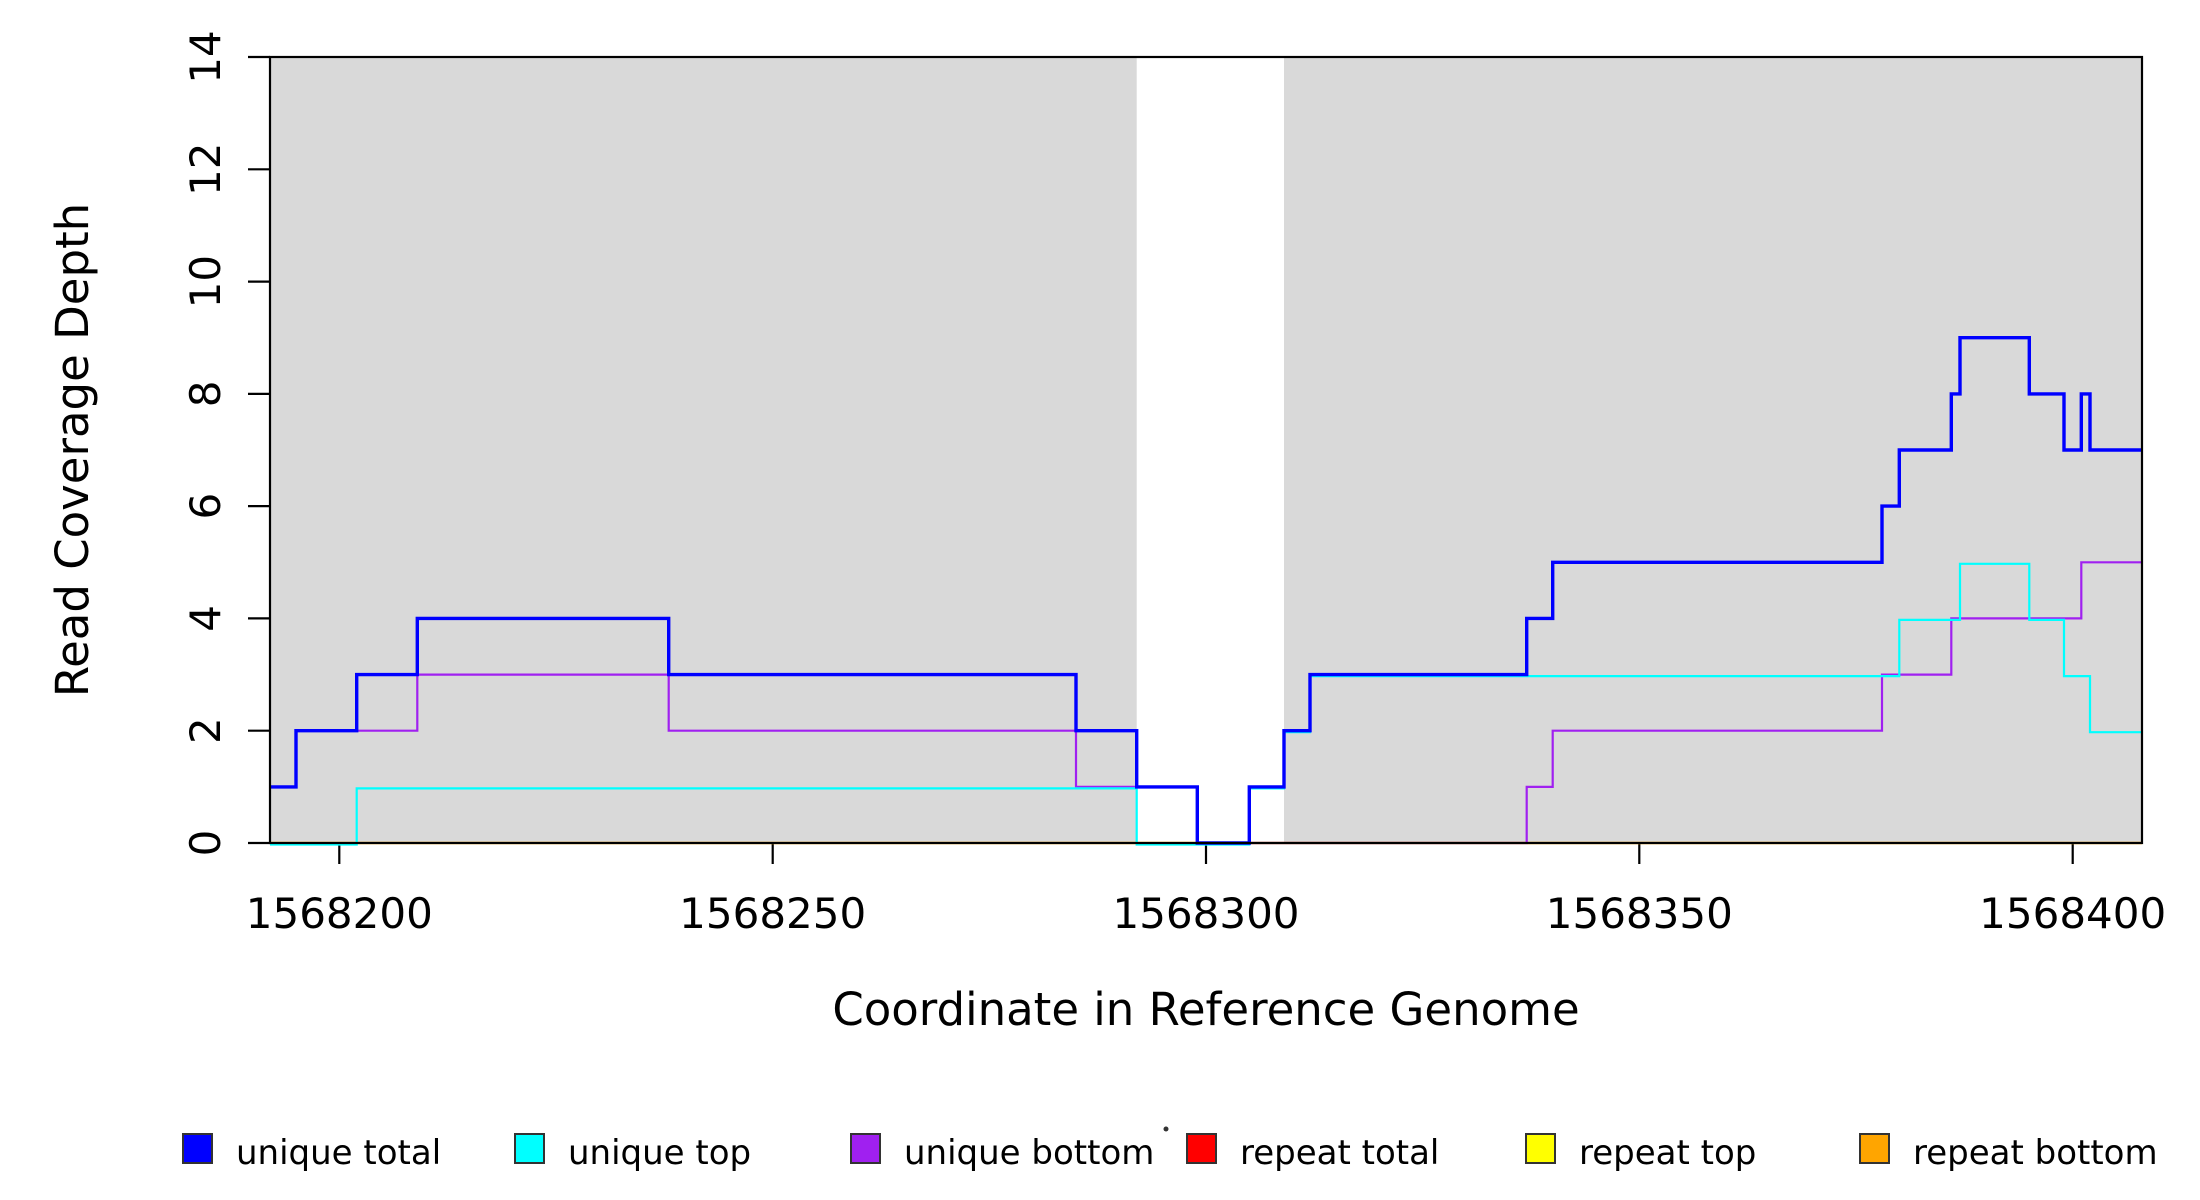  What do you see at coordinates (205, 56) in the screenshot?
I see `y-tick-label: 14` at bounding box center [205, 56].